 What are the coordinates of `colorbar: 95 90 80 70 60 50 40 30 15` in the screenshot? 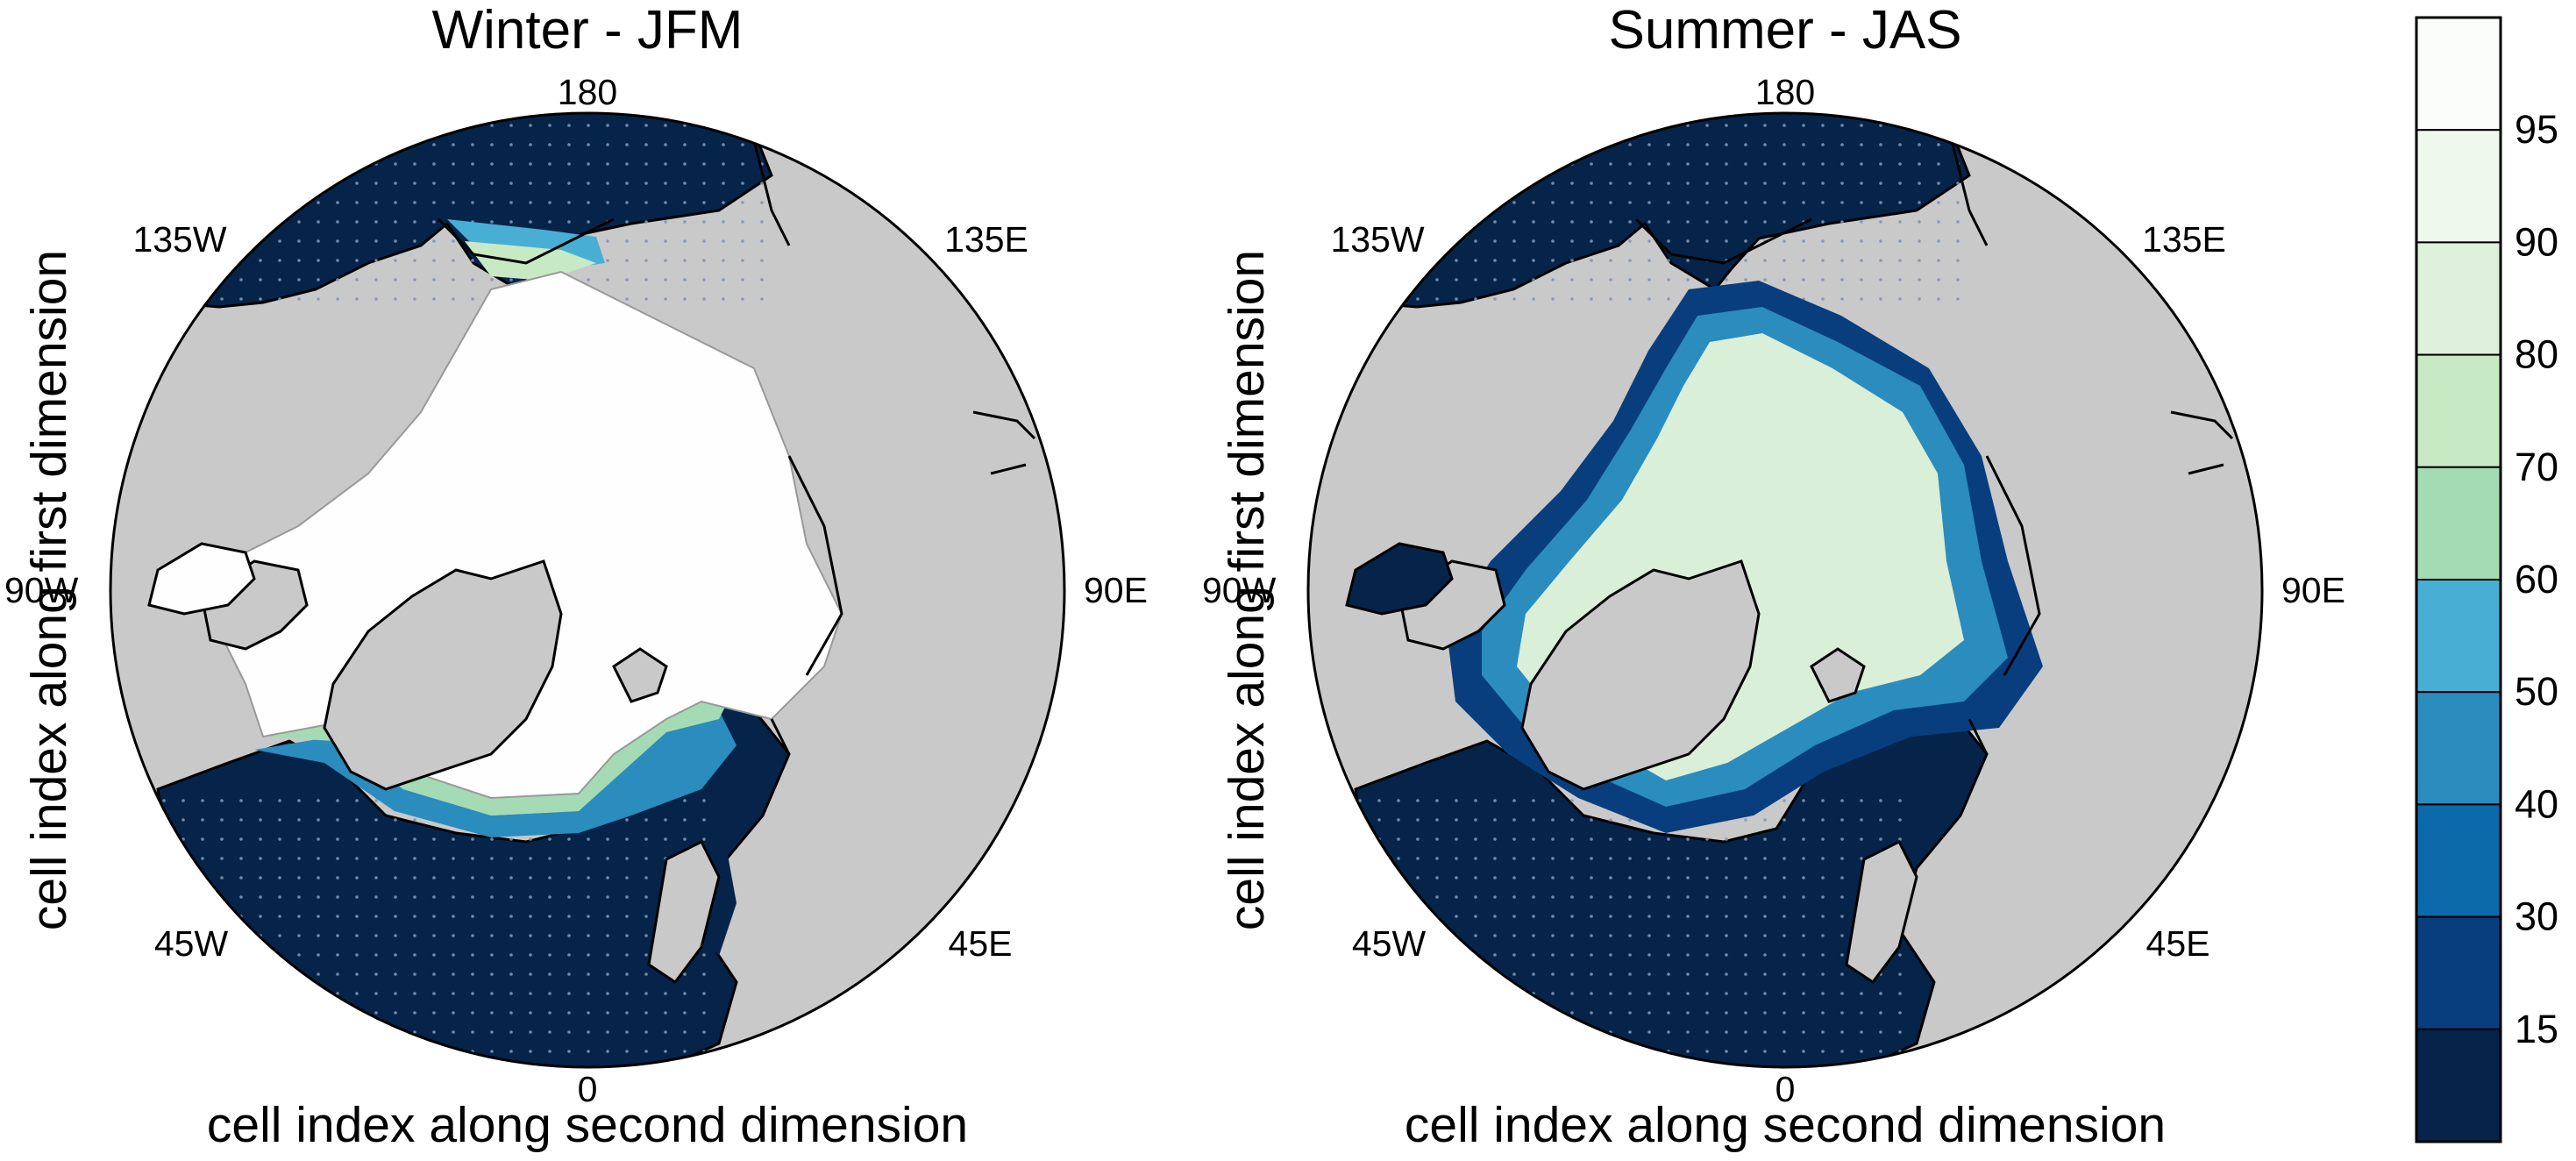 It's located at (2486, 579).